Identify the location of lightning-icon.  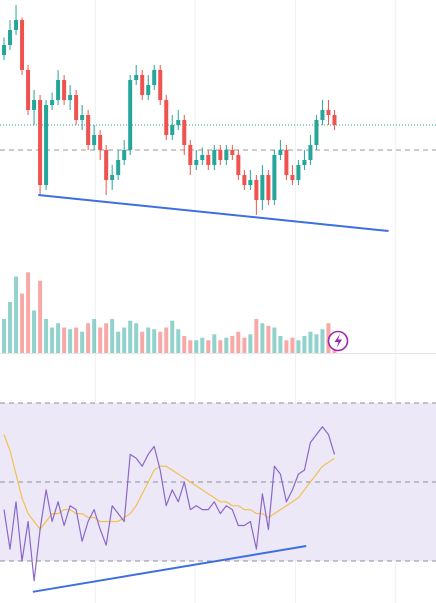
(338, 341).